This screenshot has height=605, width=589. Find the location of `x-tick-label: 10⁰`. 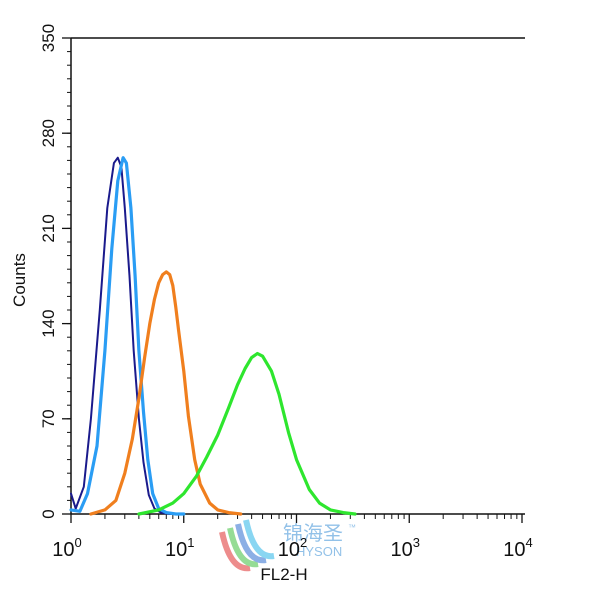

x-tick-label: 10⁰ is located at coordinates (66, 548).